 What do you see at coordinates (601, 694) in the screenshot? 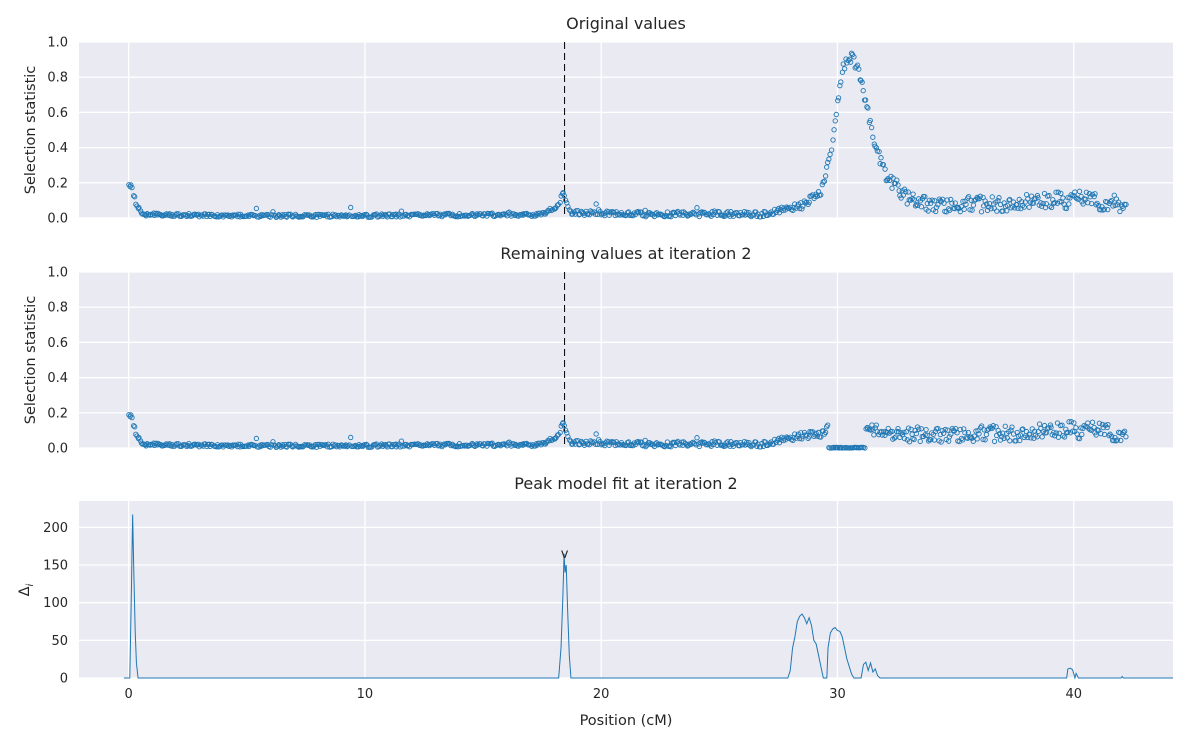
I see `x-tick-label: 20` at bounding box center [601, 694].